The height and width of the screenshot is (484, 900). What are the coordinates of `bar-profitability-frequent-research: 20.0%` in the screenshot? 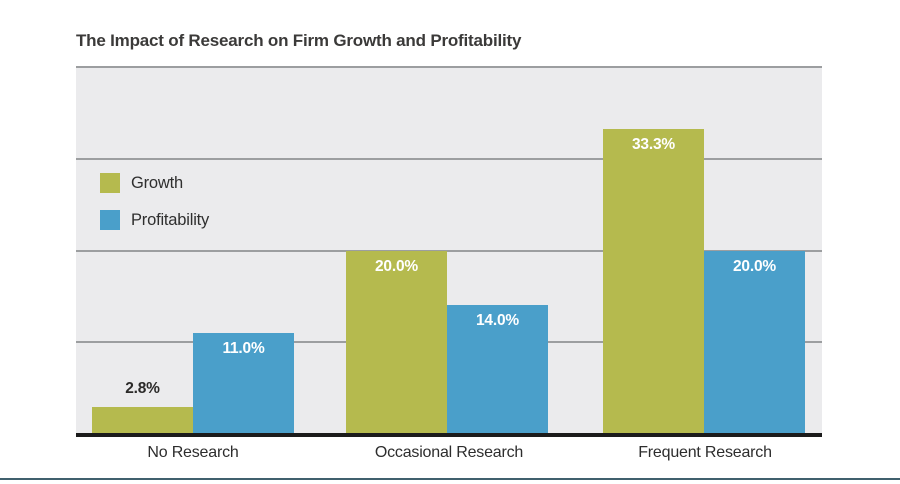 It's located at (754, 341).